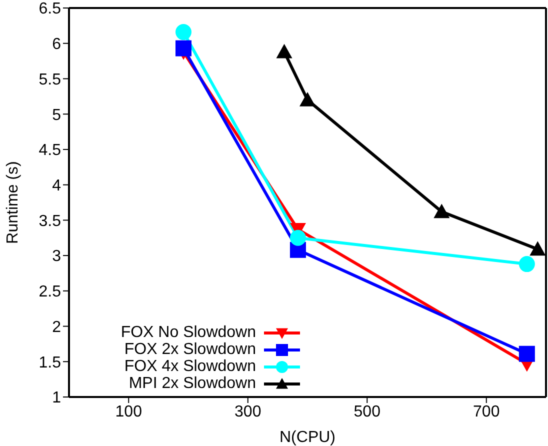  What do you see at coordinates (57, 186) in the screenshot?
I see `y-tick-label: 4` at bounding box center [57, 186].